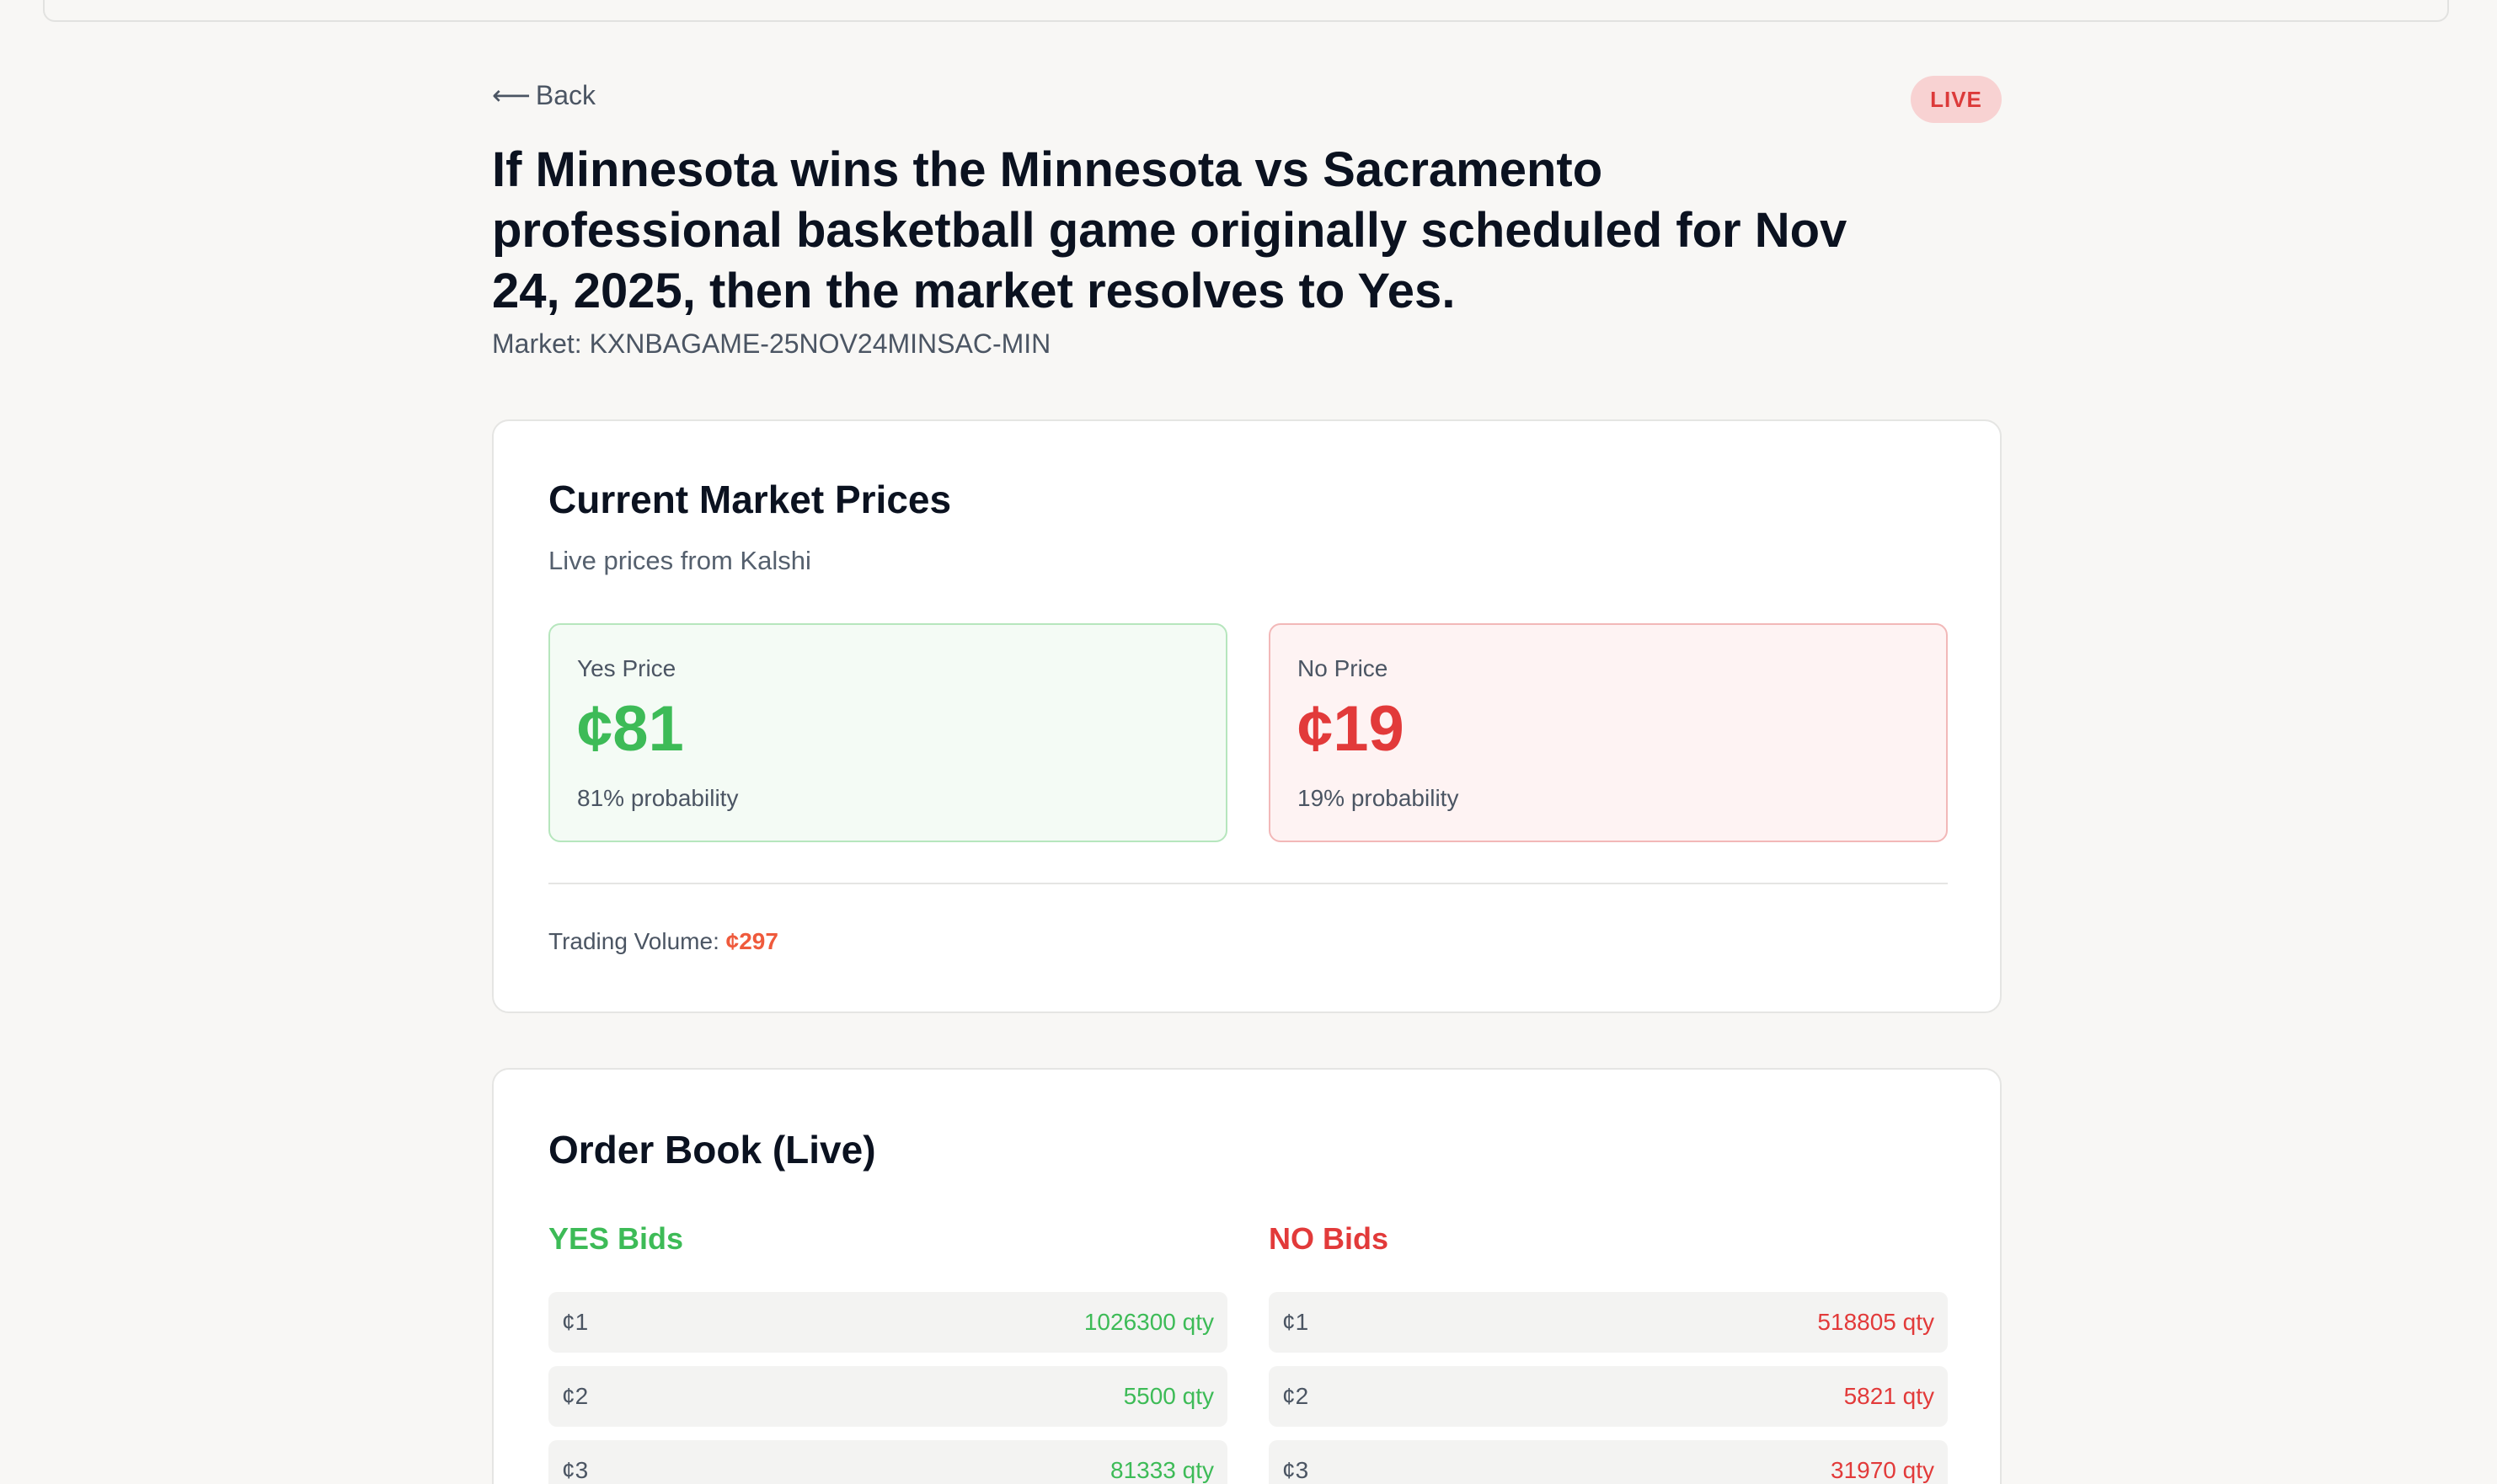 The image size is (2497, 1484). What do you see at coordinates (1956, 100) in the screenshot?
I see `live-status-badge: LIVE` at bounding box center [1956, 100].